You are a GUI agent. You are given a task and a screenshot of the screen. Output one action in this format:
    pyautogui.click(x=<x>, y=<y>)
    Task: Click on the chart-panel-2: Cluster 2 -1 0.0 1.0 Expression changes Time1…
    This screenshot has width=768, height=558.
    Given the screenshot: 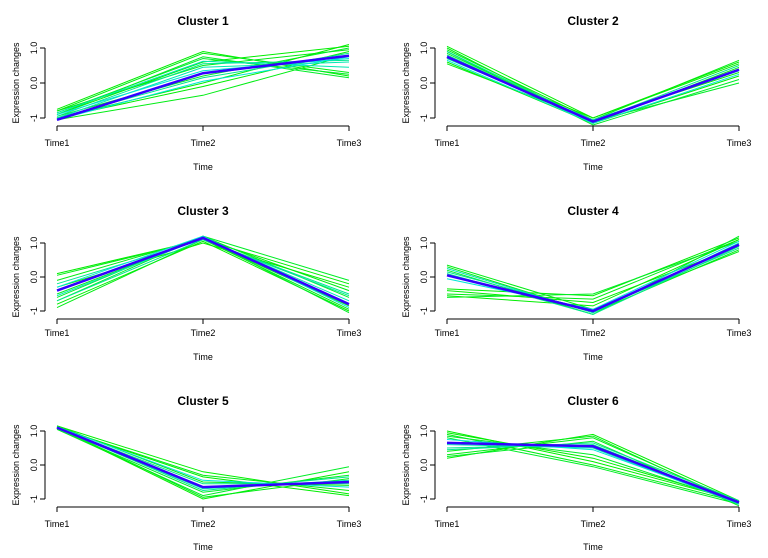 What is the action you would take?
    pyautogui.click(x=576, y=93)
    